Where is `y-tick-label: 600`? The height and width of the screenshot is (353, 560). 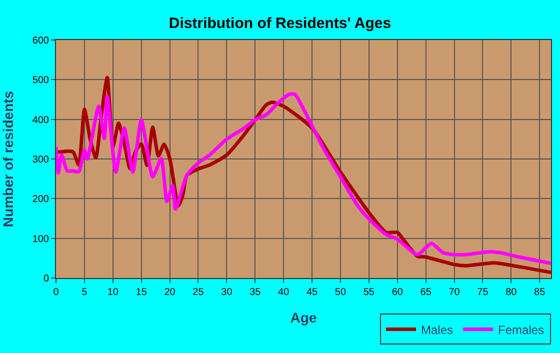
y-tick-label: 600 is located at coordinates (41, 41).